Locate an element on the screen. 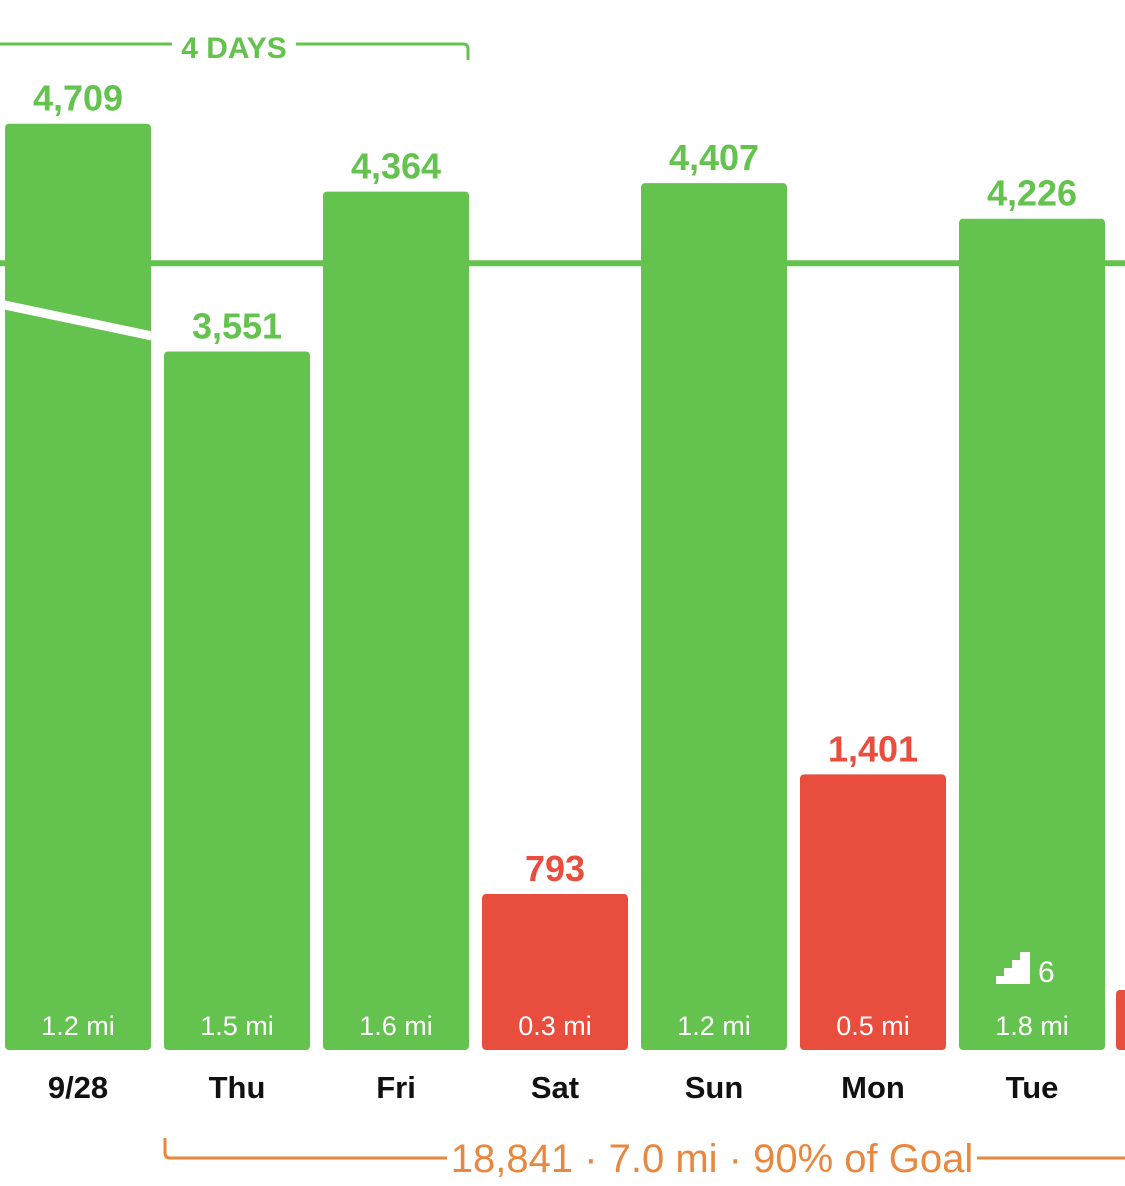 This screenshot has height=1186, width=1125. bar-mon is located at coordinates (873, 912).